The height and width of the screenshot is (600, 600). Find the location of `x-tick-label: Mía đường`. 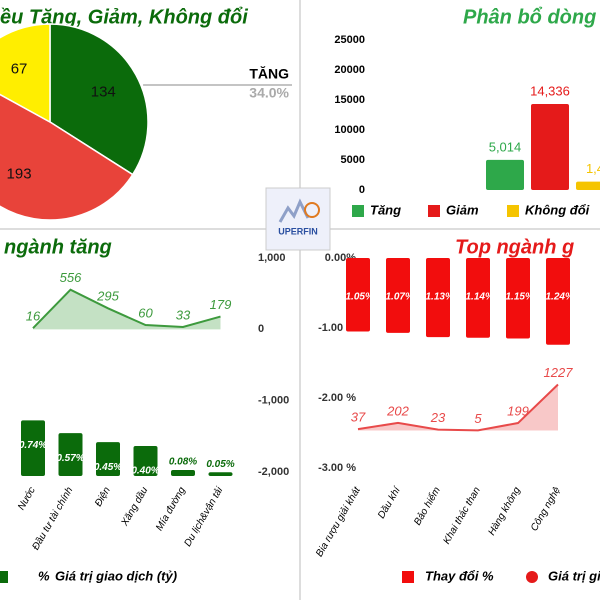

x-tick-label: Mía đường is located at coordinates (171, 509).